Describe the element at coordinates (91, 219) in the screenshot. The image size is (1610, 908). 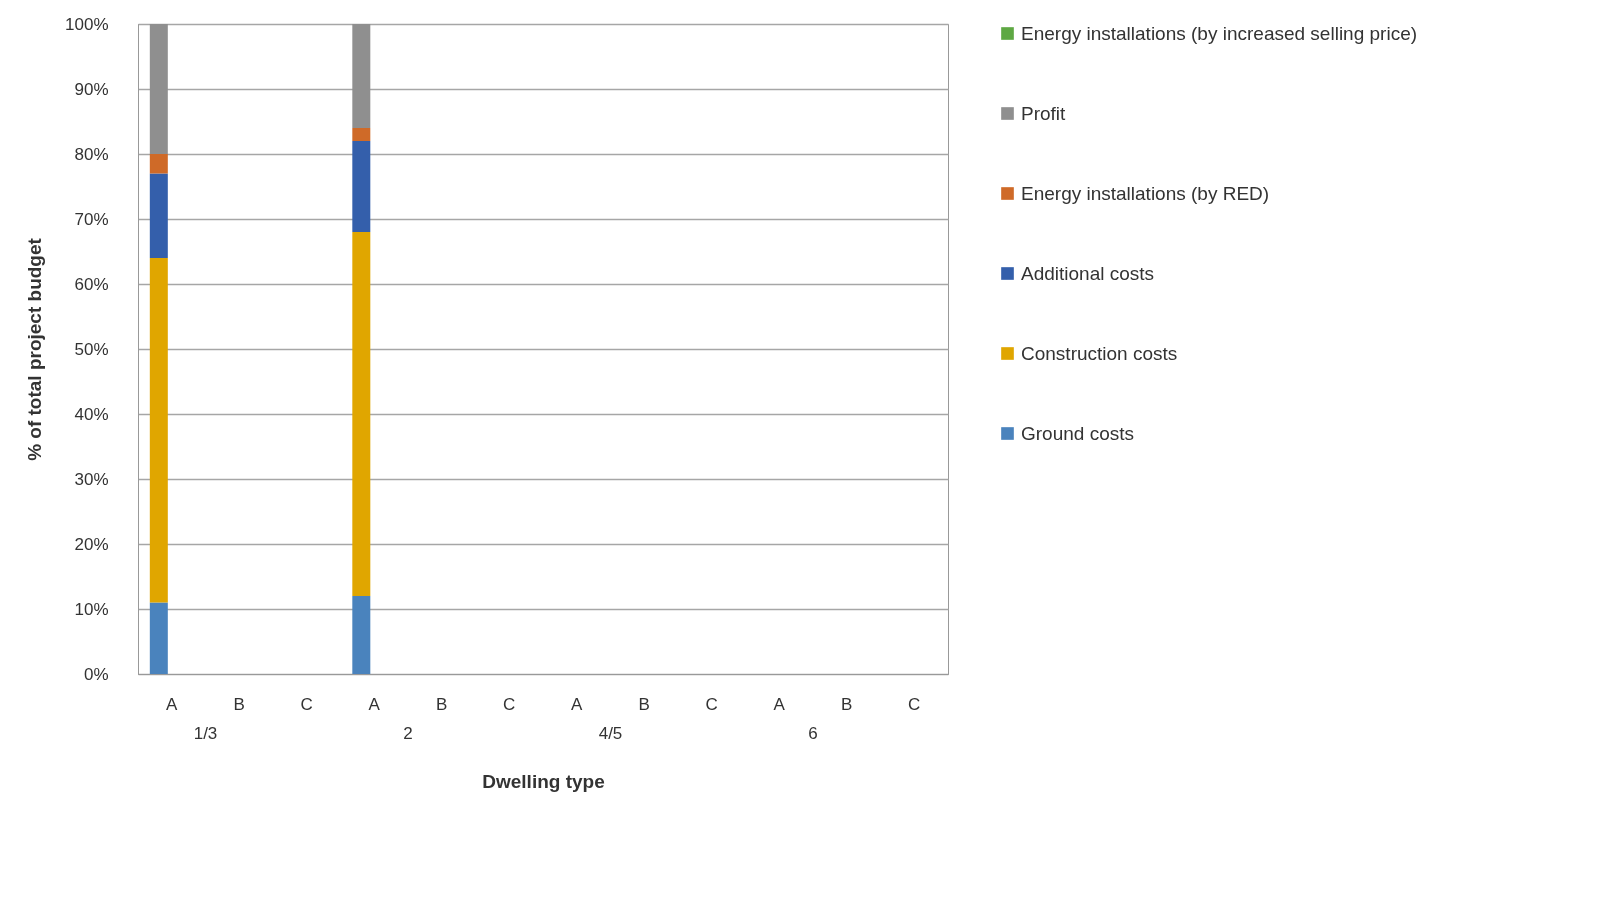
I see `y-tick-label: 70%` at that location.